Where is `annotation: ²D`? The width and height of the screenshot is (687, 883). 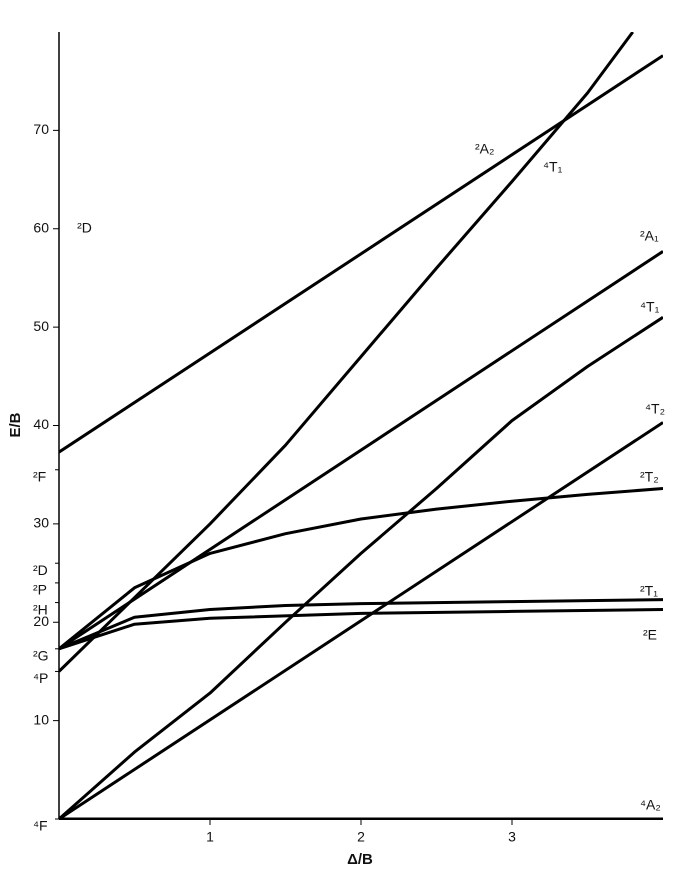 annotation: ²D is located at coordinates (84, 227).